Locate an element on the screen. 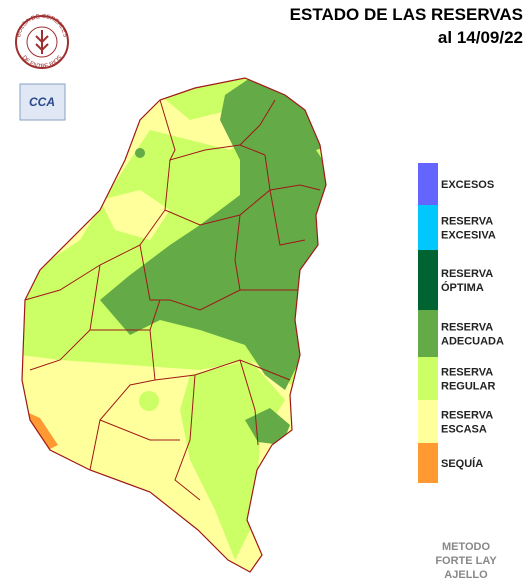  legend-label: EXCESIVA is located at coordinates (468, 236).